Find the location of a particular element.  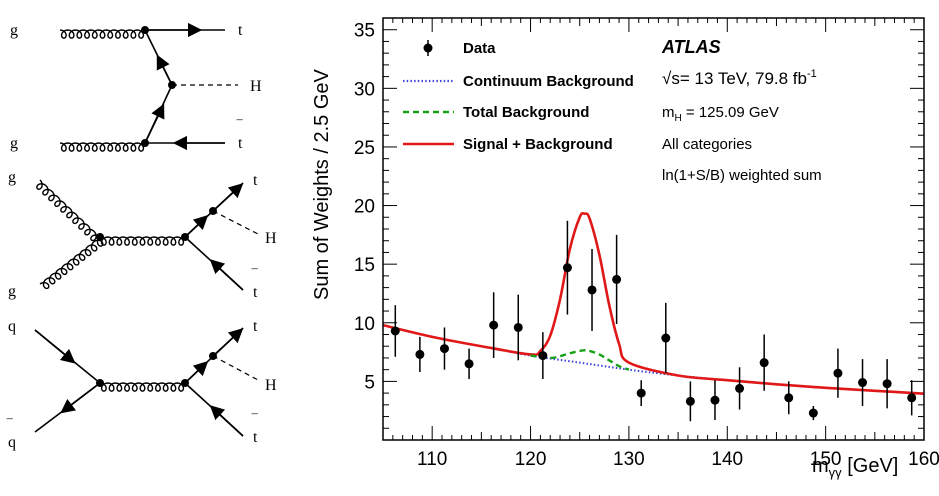

x-tick-label: 160 is located at coordinates (923, 459).